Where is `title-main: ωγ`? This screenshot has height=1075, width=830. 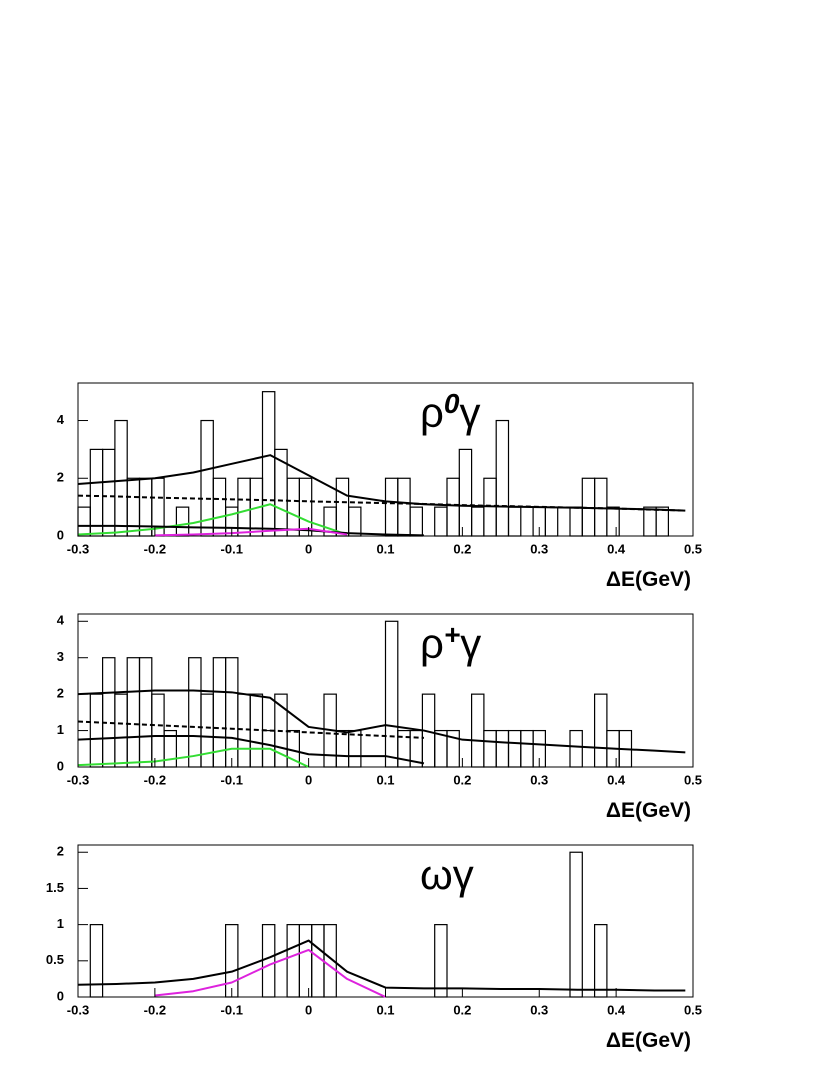
title-main: ωγ is located at coordinates (447, 874).